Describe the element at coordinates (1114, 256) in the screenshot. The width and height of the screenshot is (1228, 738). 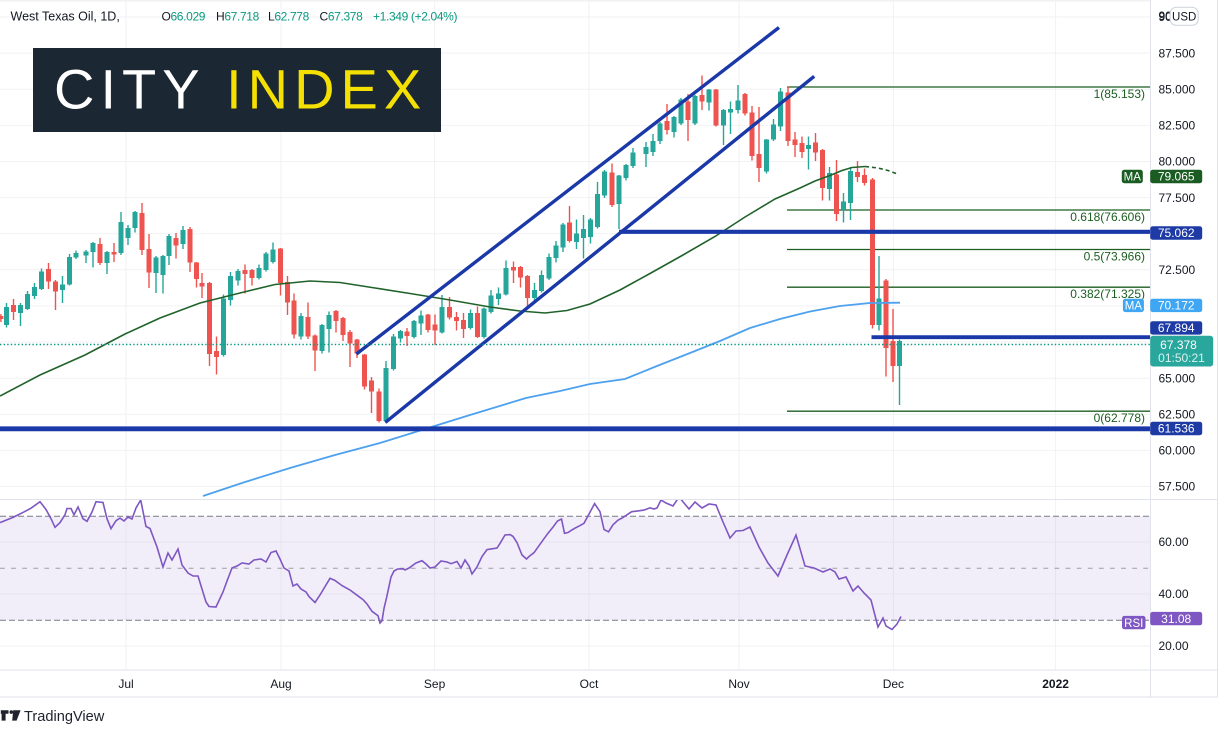
I see `svg-text: 0.5(73.966)` at that location.